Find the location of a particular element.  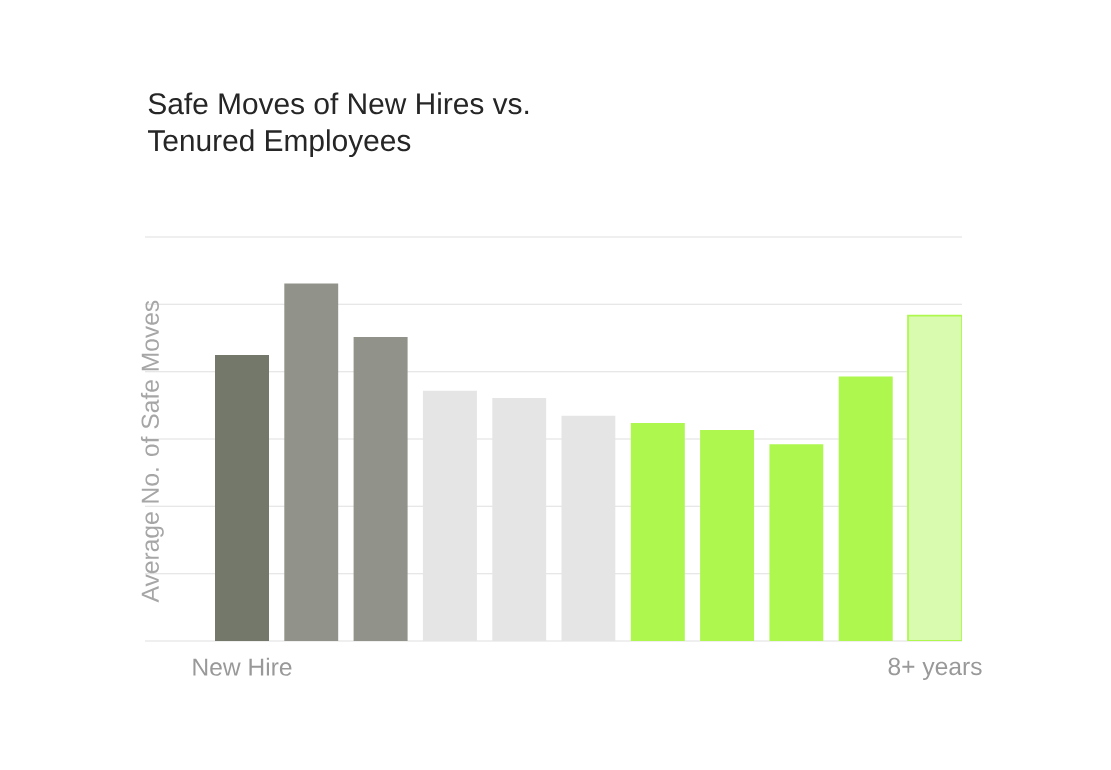

x-tick-label: 8+ years is located at coordinates (935, 669).